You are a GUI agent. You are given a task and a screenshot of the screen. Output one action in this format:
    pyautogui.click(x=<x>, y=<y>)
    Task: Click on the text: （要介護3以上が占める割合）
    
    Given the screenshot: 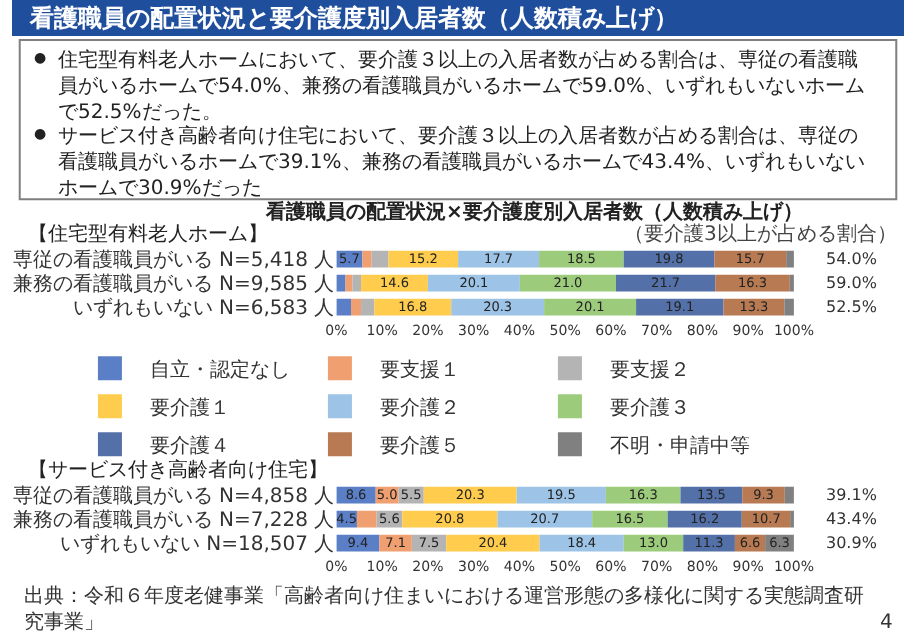 What is the action you would take?
    pyautogui.click(x=760, y=234)
    